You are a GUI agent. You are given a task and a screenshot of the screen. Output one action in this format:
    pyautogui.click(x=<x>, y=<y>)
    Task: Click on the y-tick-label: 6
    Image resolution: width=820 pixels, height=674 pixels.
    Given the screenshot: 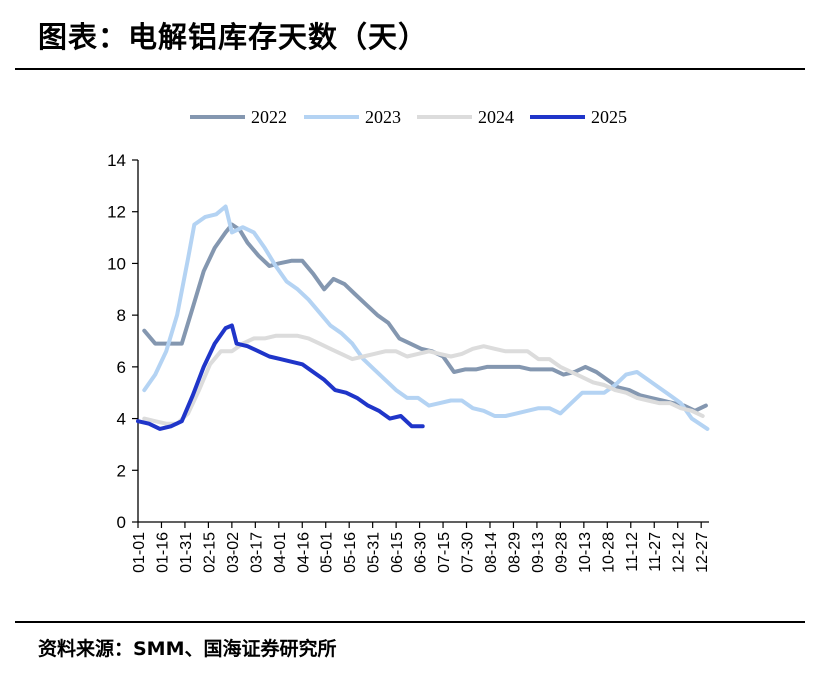 What is the action you would take?
    pyautogui.click(x=121, y=367)
    